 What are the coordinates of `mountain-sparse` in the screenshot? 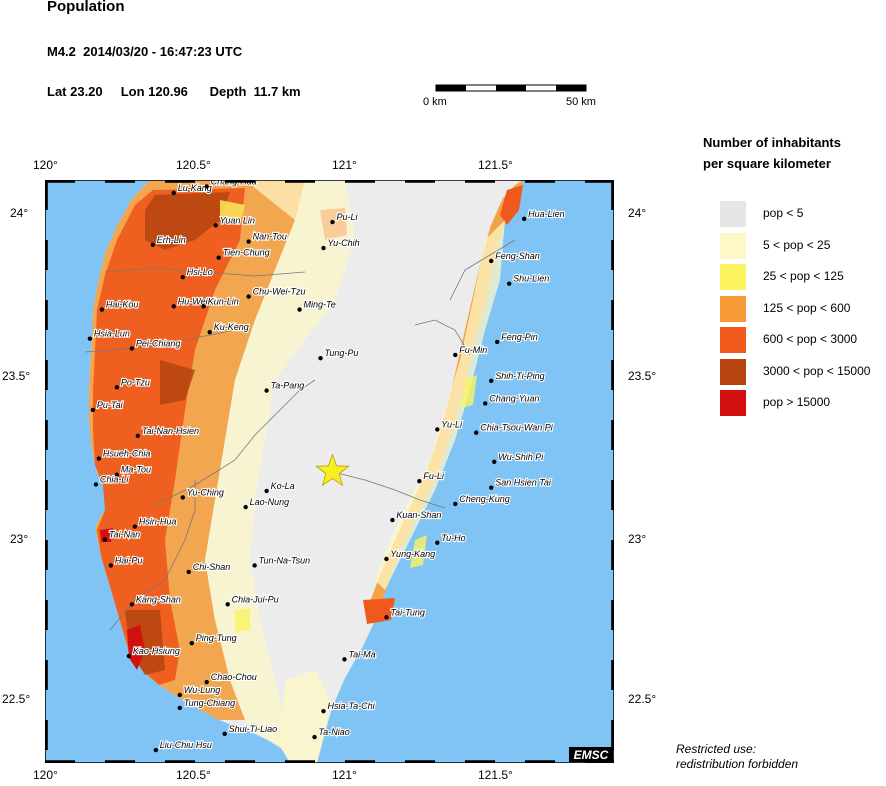 It's located at (280, 465).